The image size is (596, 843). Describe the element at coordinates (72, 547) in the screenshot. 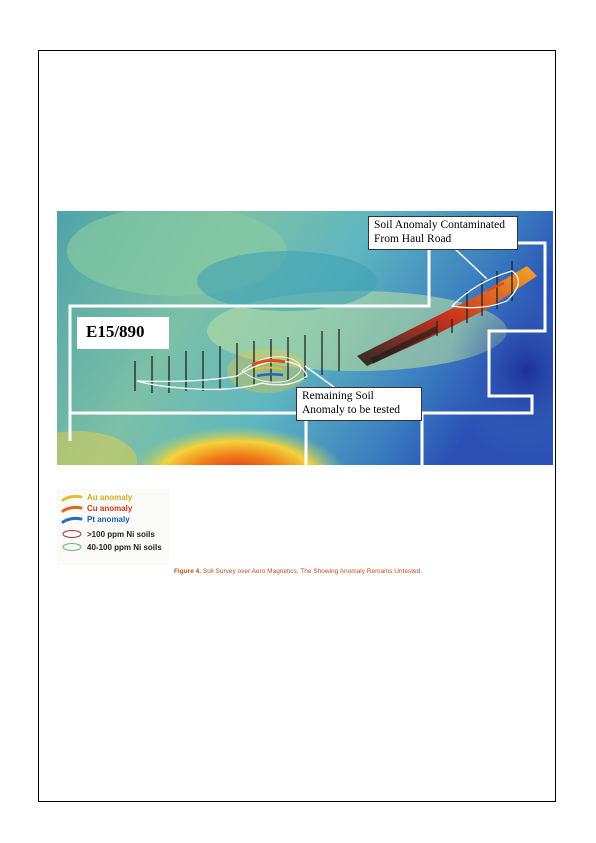

I see `green-ellipse-icon` at that location.